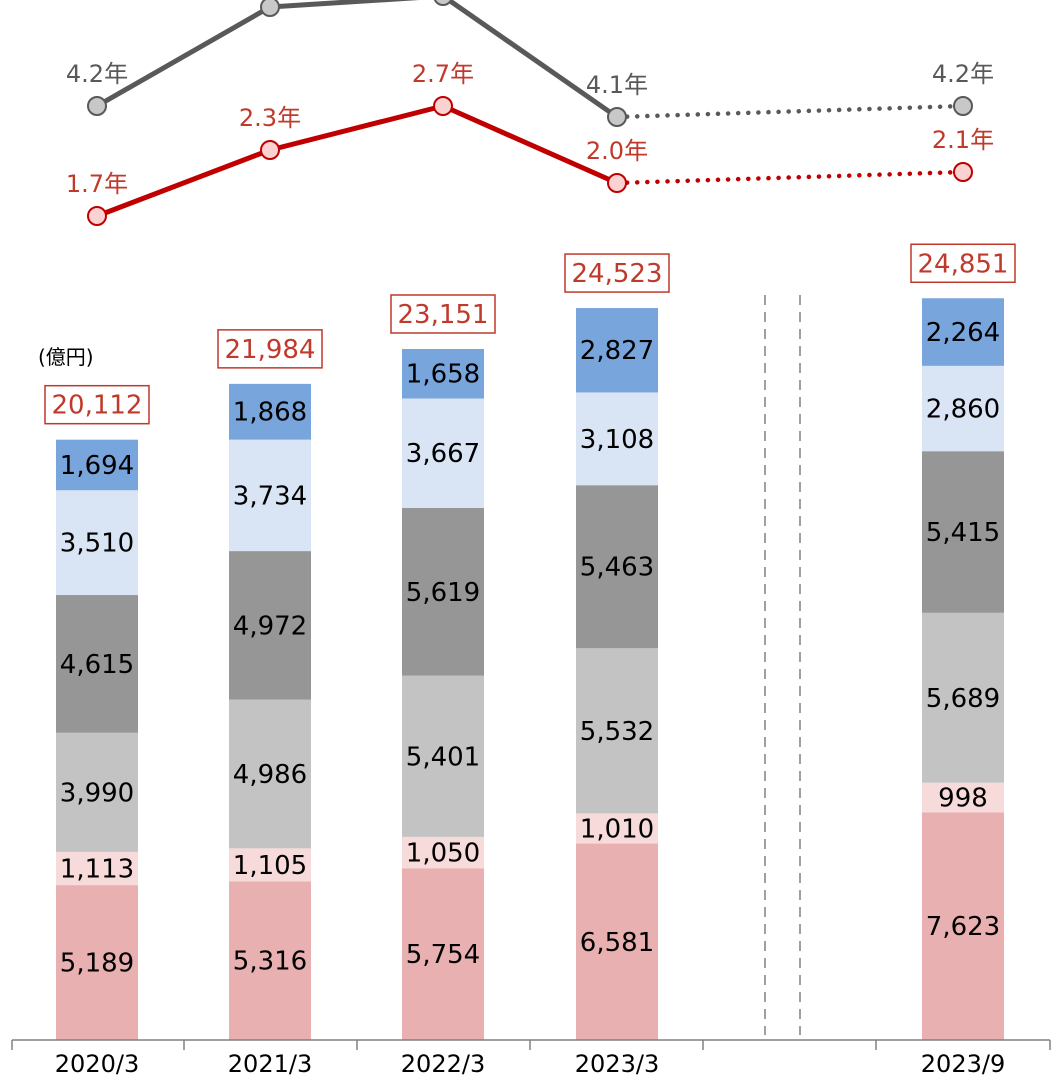  I want to click on data-label: 1,010, so click(617, 829).